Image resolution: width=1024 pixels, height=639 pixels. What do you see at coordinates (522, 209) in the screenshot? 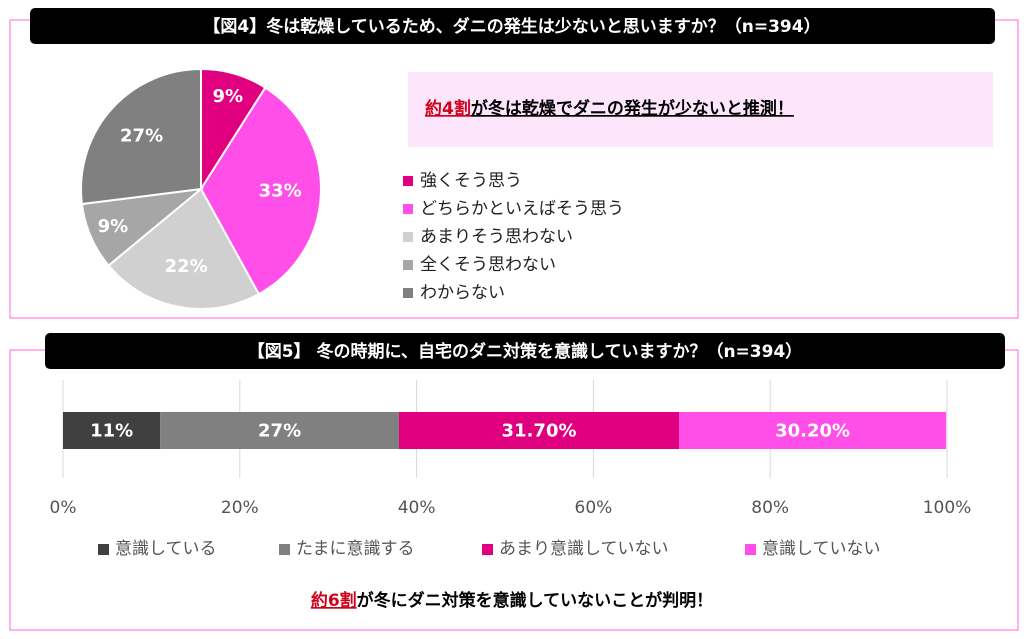
I see `legend-label: どちらかといえばそう思う` at bounding box center [522, 209].